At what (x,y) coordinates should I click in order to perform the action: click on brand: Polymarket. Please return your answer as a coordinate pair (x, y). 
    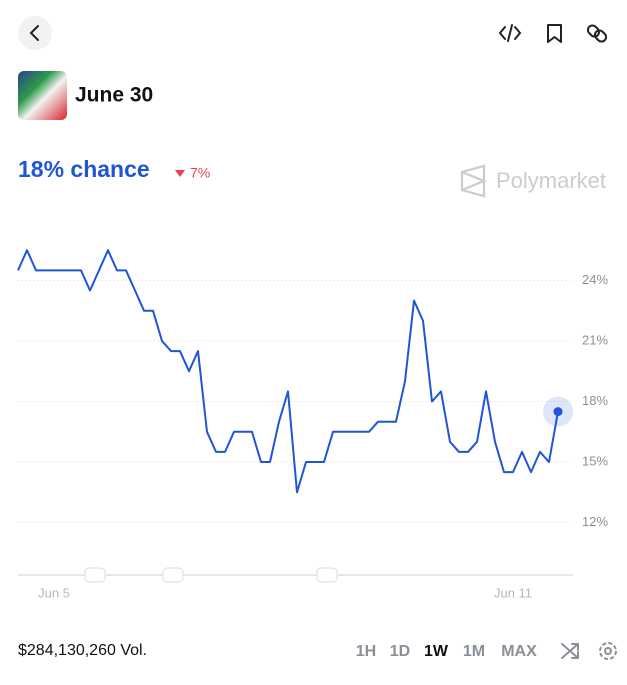
    Looking at the image, I should click on (551, 180).